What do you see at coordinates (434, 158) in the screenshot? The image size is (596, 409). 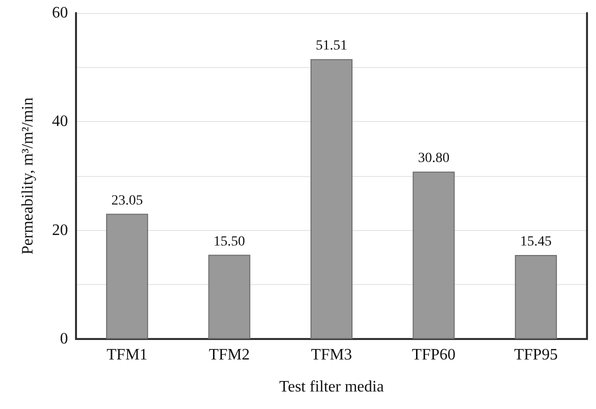 I see `data-label: 30.80` at bounding box center [434, 158].